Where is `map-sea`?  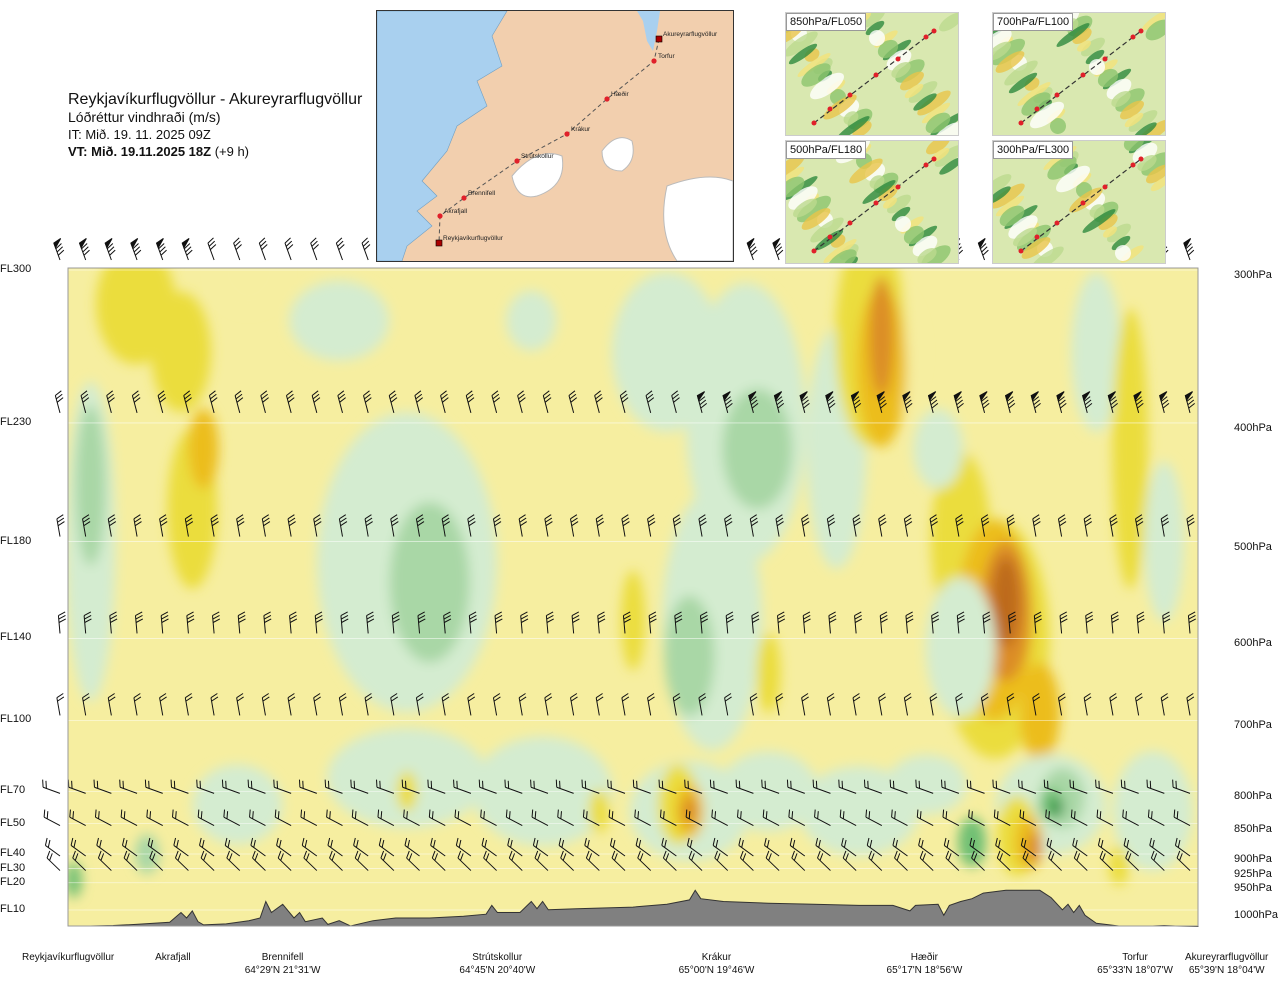 map-sea is located at coordinates (442, 136).